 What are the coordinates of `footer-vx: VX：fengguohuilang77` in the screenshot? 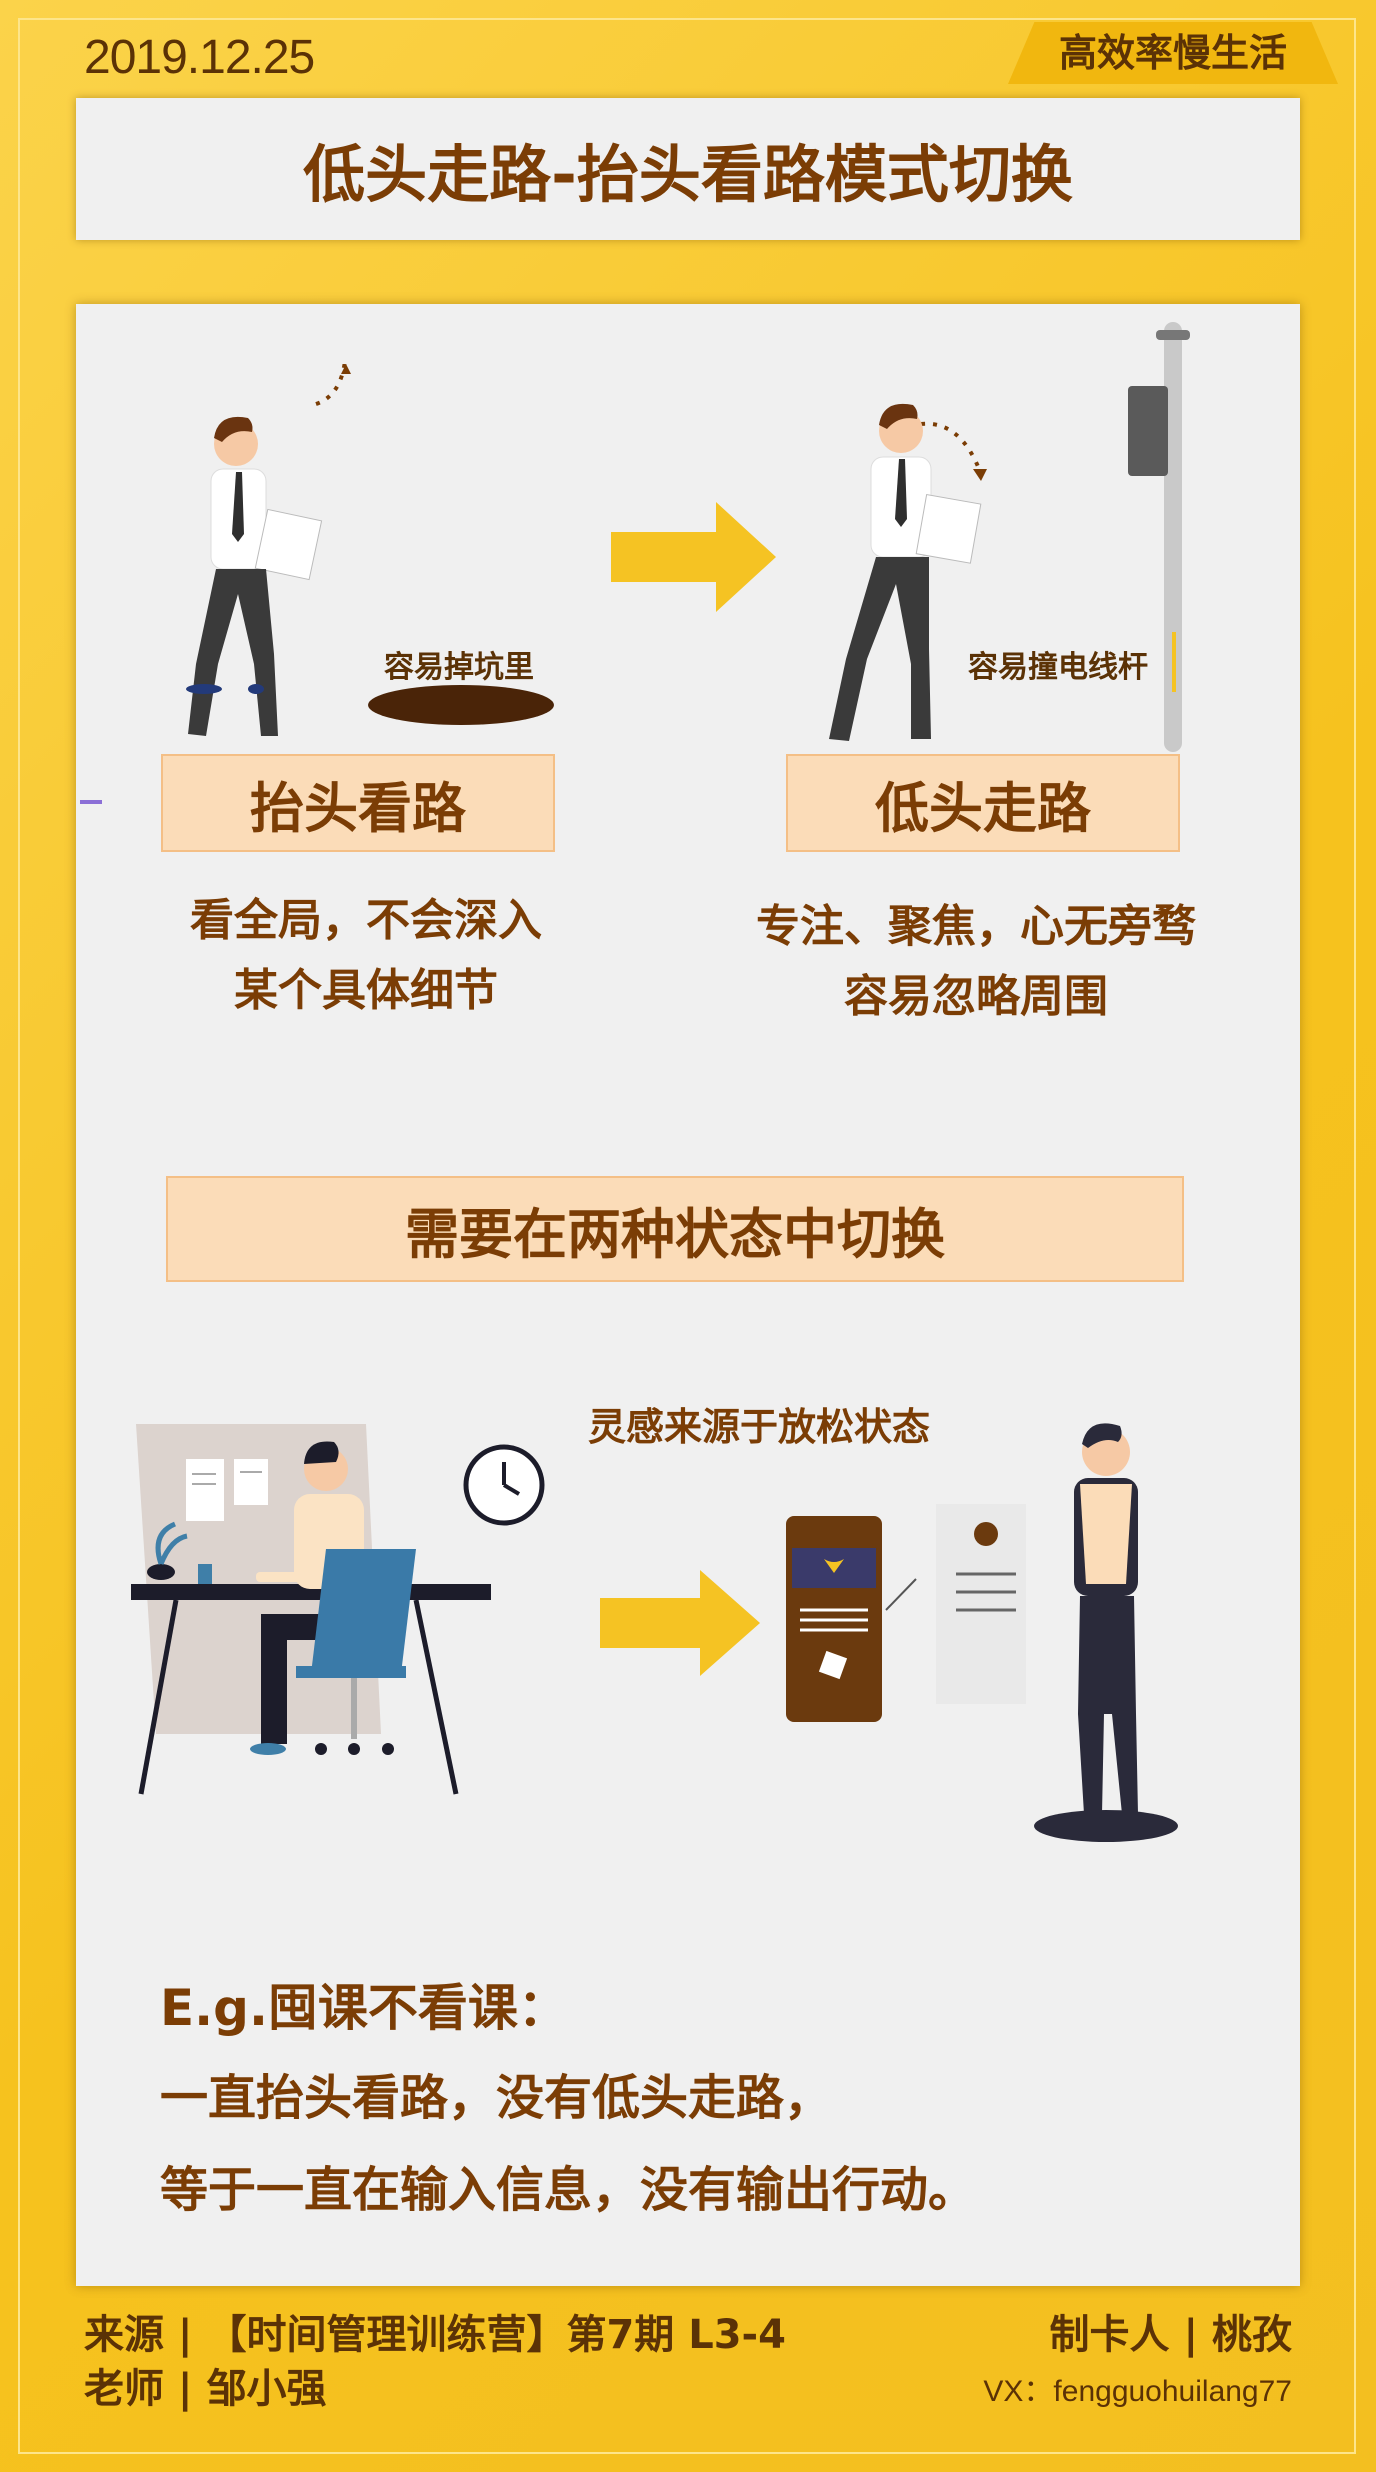 It's located at (1137, 2391).